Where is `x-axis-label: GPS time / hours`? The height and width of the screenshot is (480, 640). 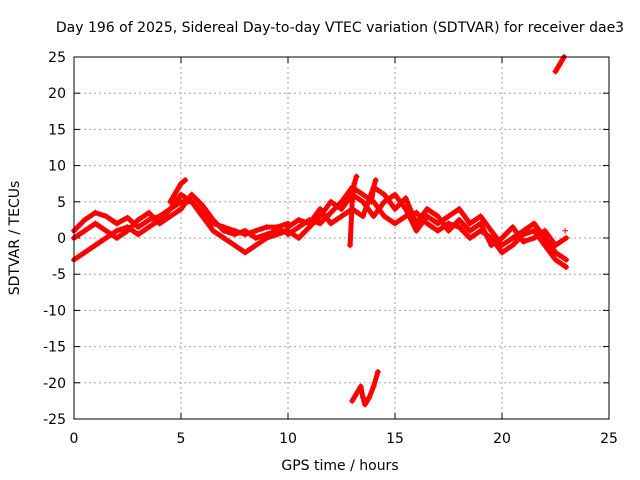 x-axis-label: GPS time / hours is located at coordinates (339, 466).